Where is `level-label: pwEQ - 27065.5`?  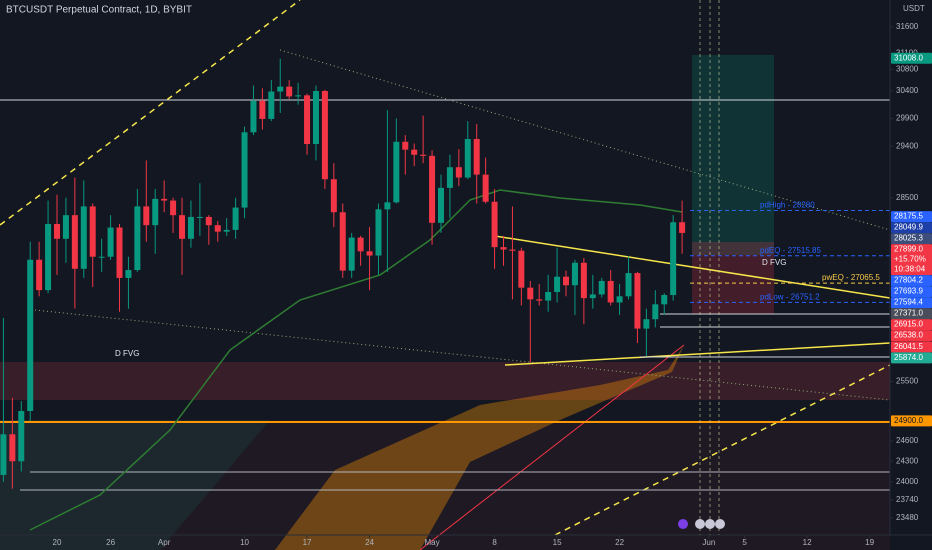
level-label: pwEQ - 27065.5 is located at coordinates (851, 277).